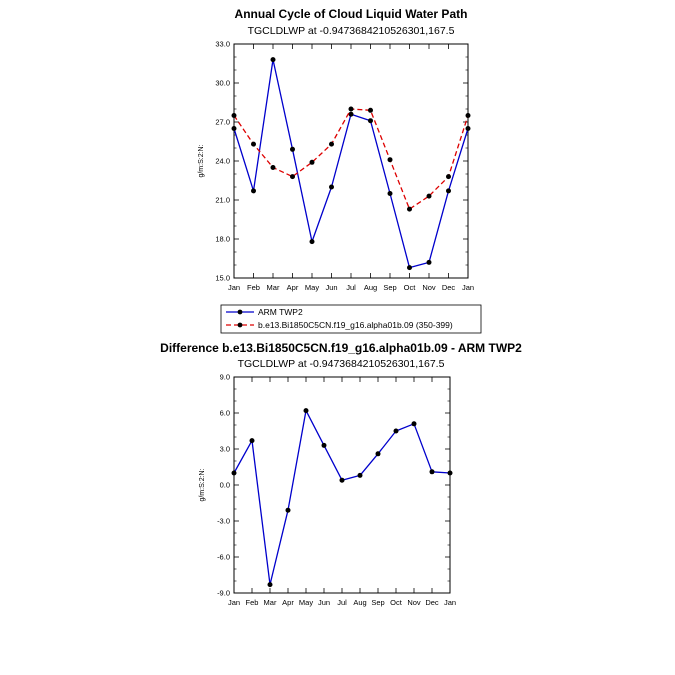  Describe the element at coordinates (222, 278) in the screenshot. I see `y-tick-label: 15.0` at that location.